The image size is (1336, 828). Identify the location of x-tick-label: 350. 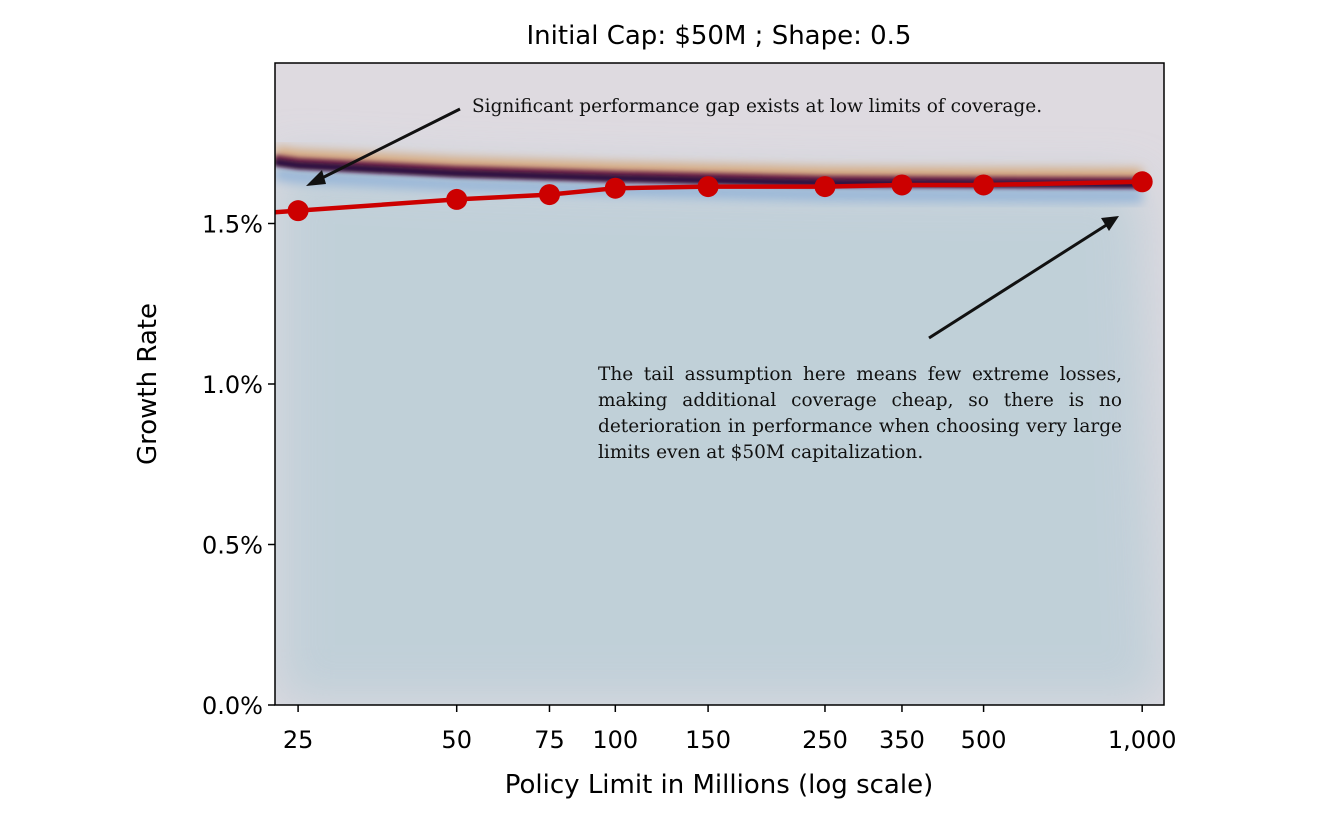
(902, 740).